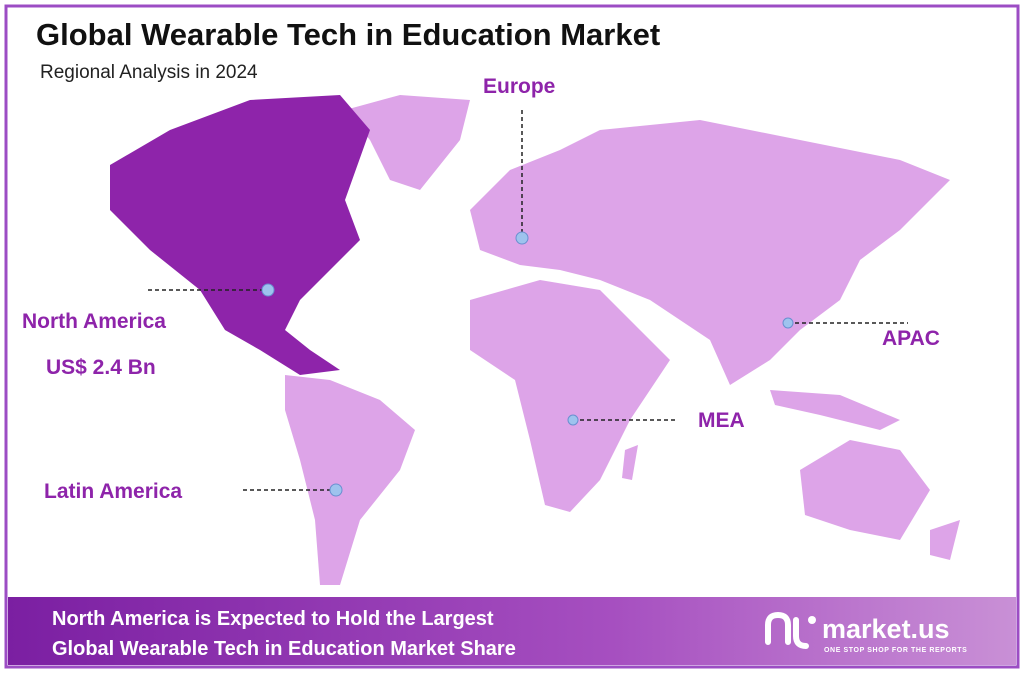  What do you see at coordinates (113, 491) in the screenshot?
I see `region-label: Latin America` at bounding box center [113, 491].